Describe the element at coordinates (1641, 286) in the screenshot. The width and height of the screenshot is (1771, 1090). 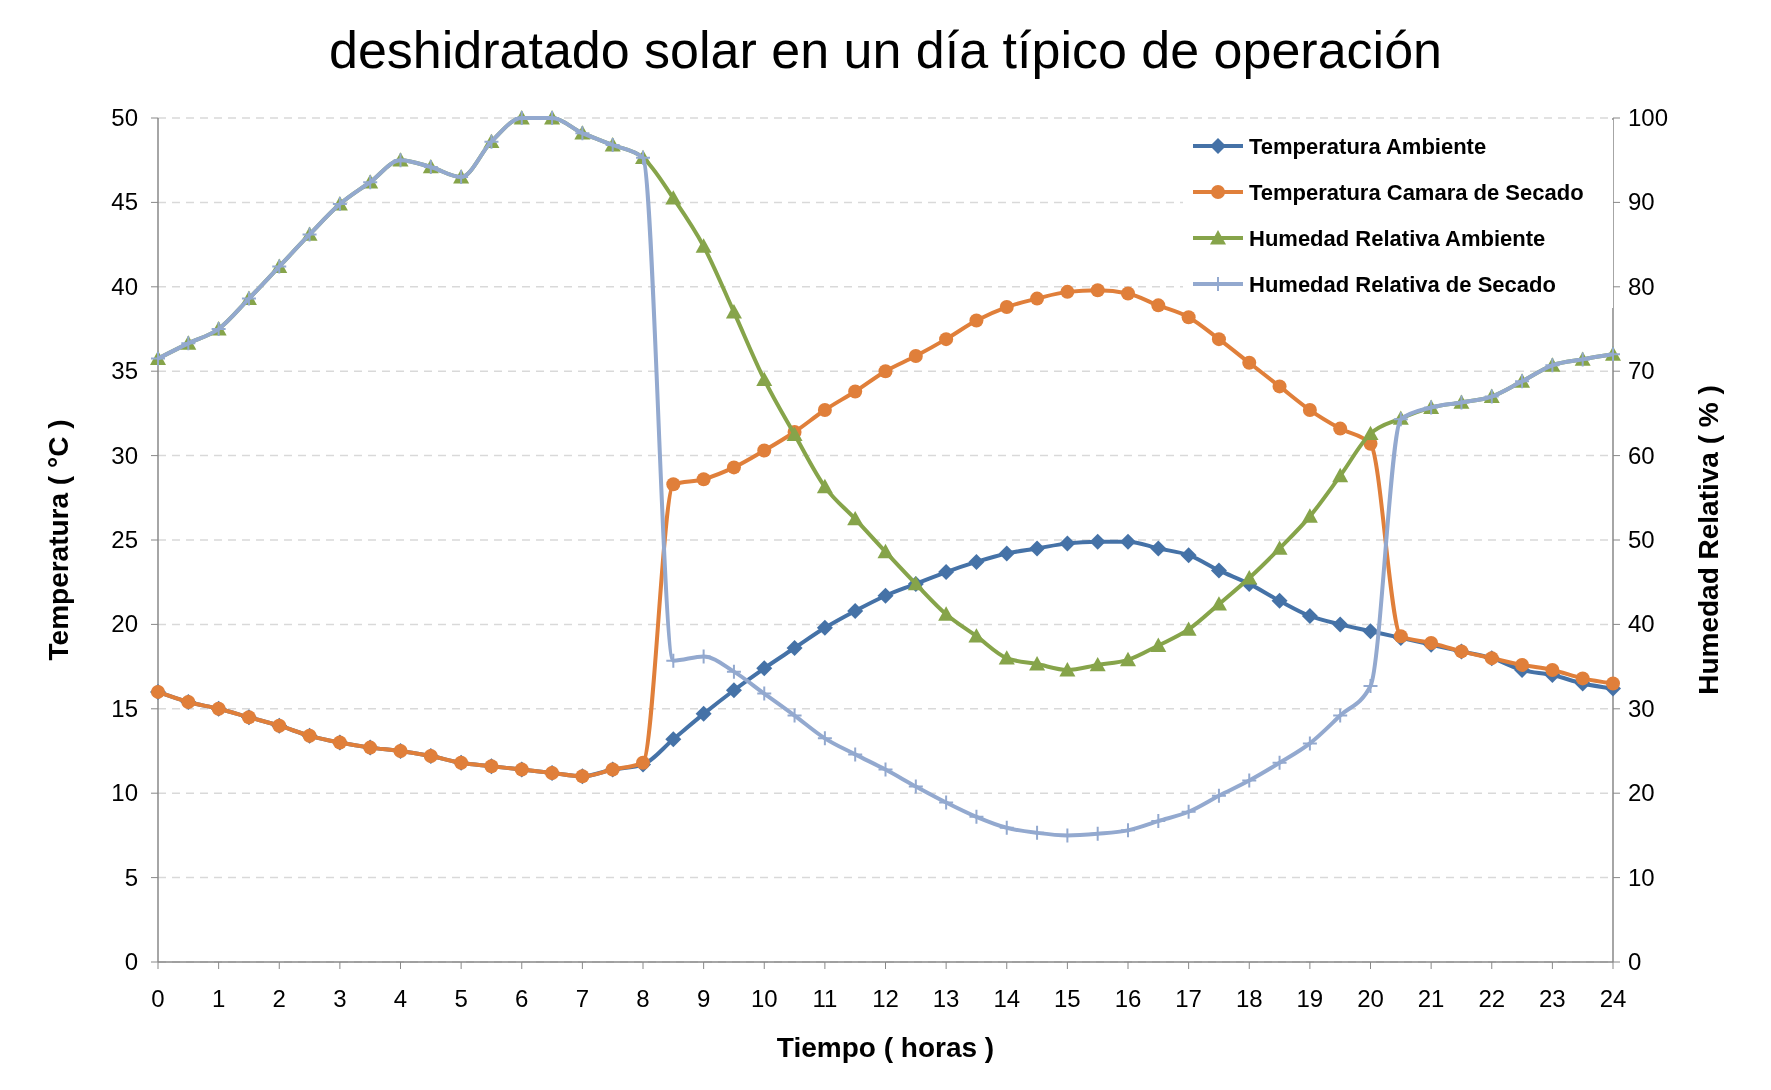
I see `y2-tick-label: 80` at that location.